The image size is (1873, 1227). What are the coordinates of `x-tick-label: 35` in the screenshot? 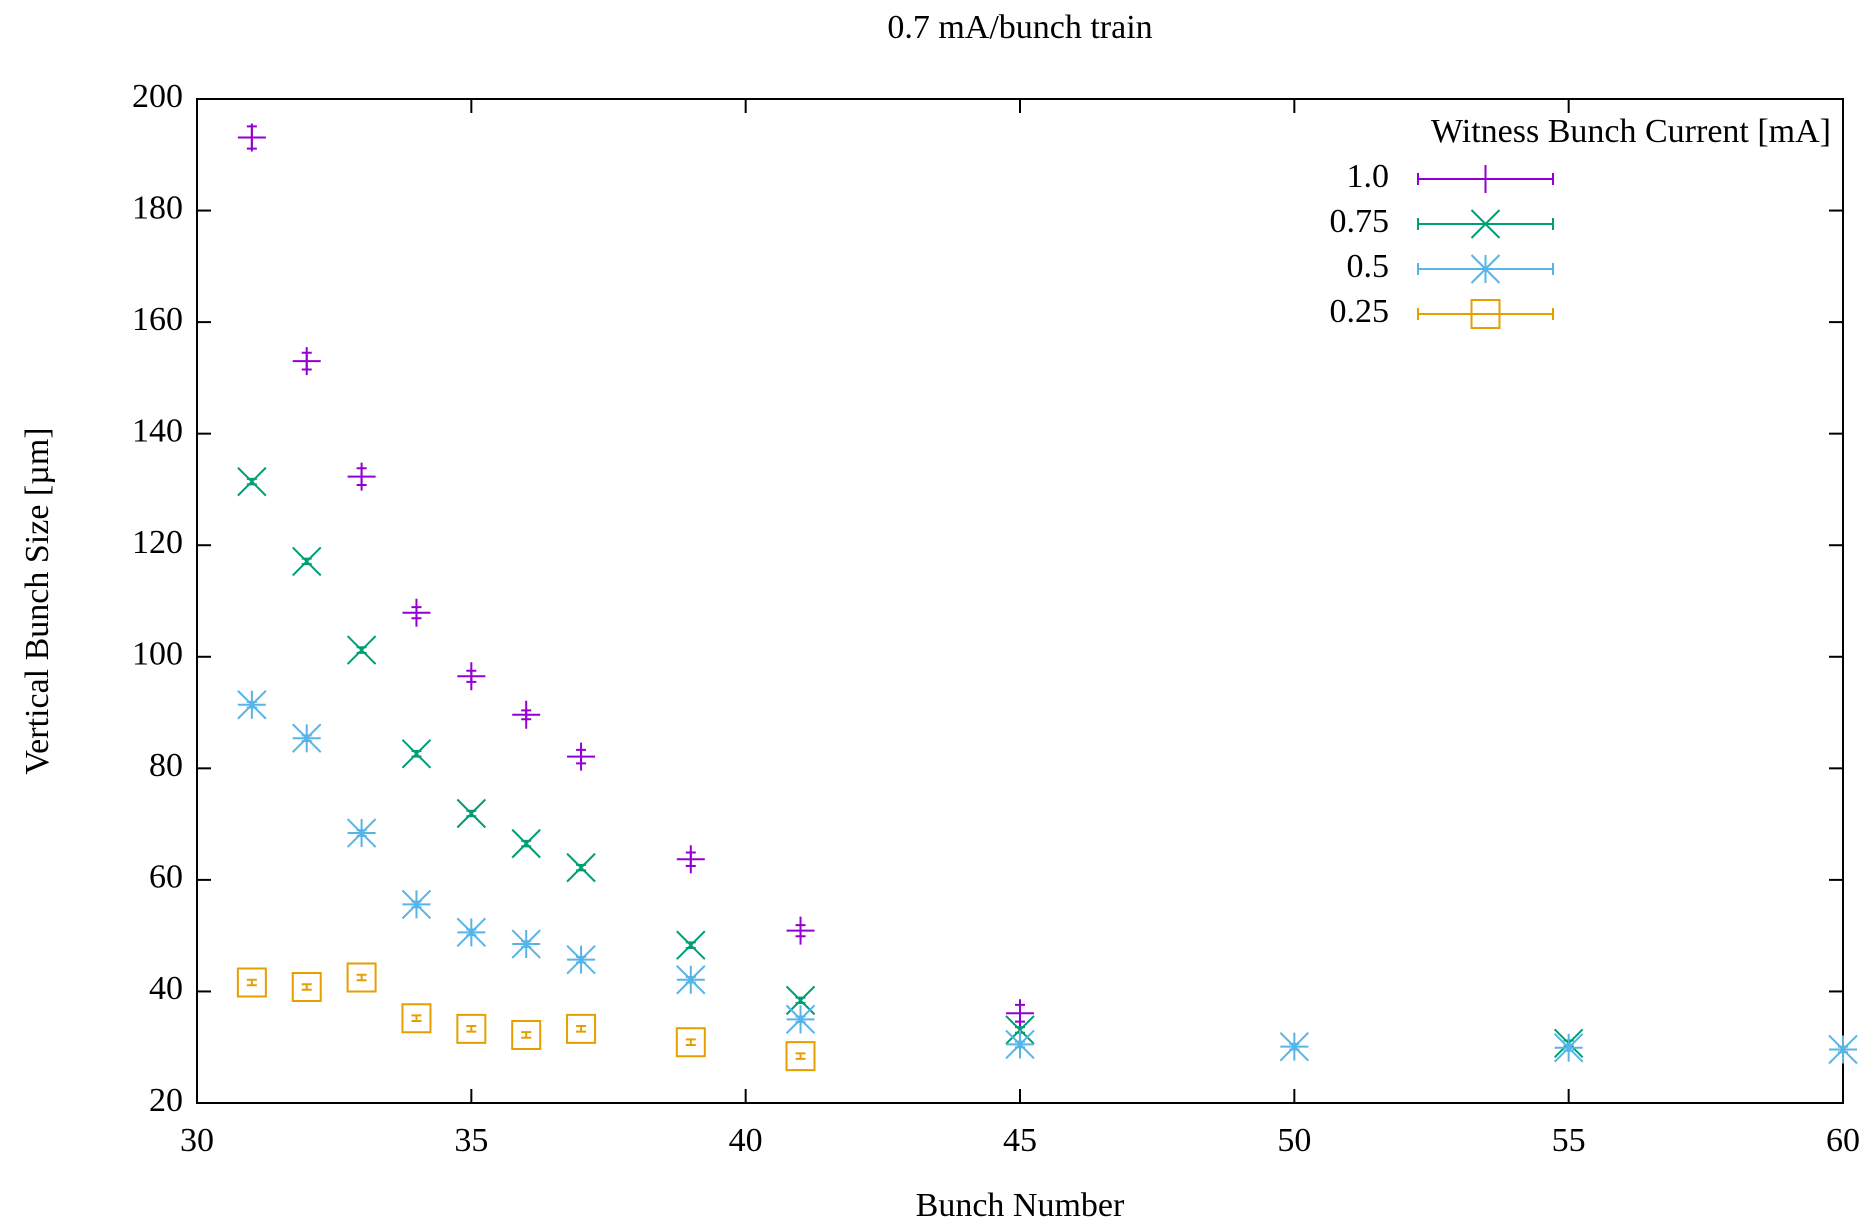 It's located at (471, 1140).